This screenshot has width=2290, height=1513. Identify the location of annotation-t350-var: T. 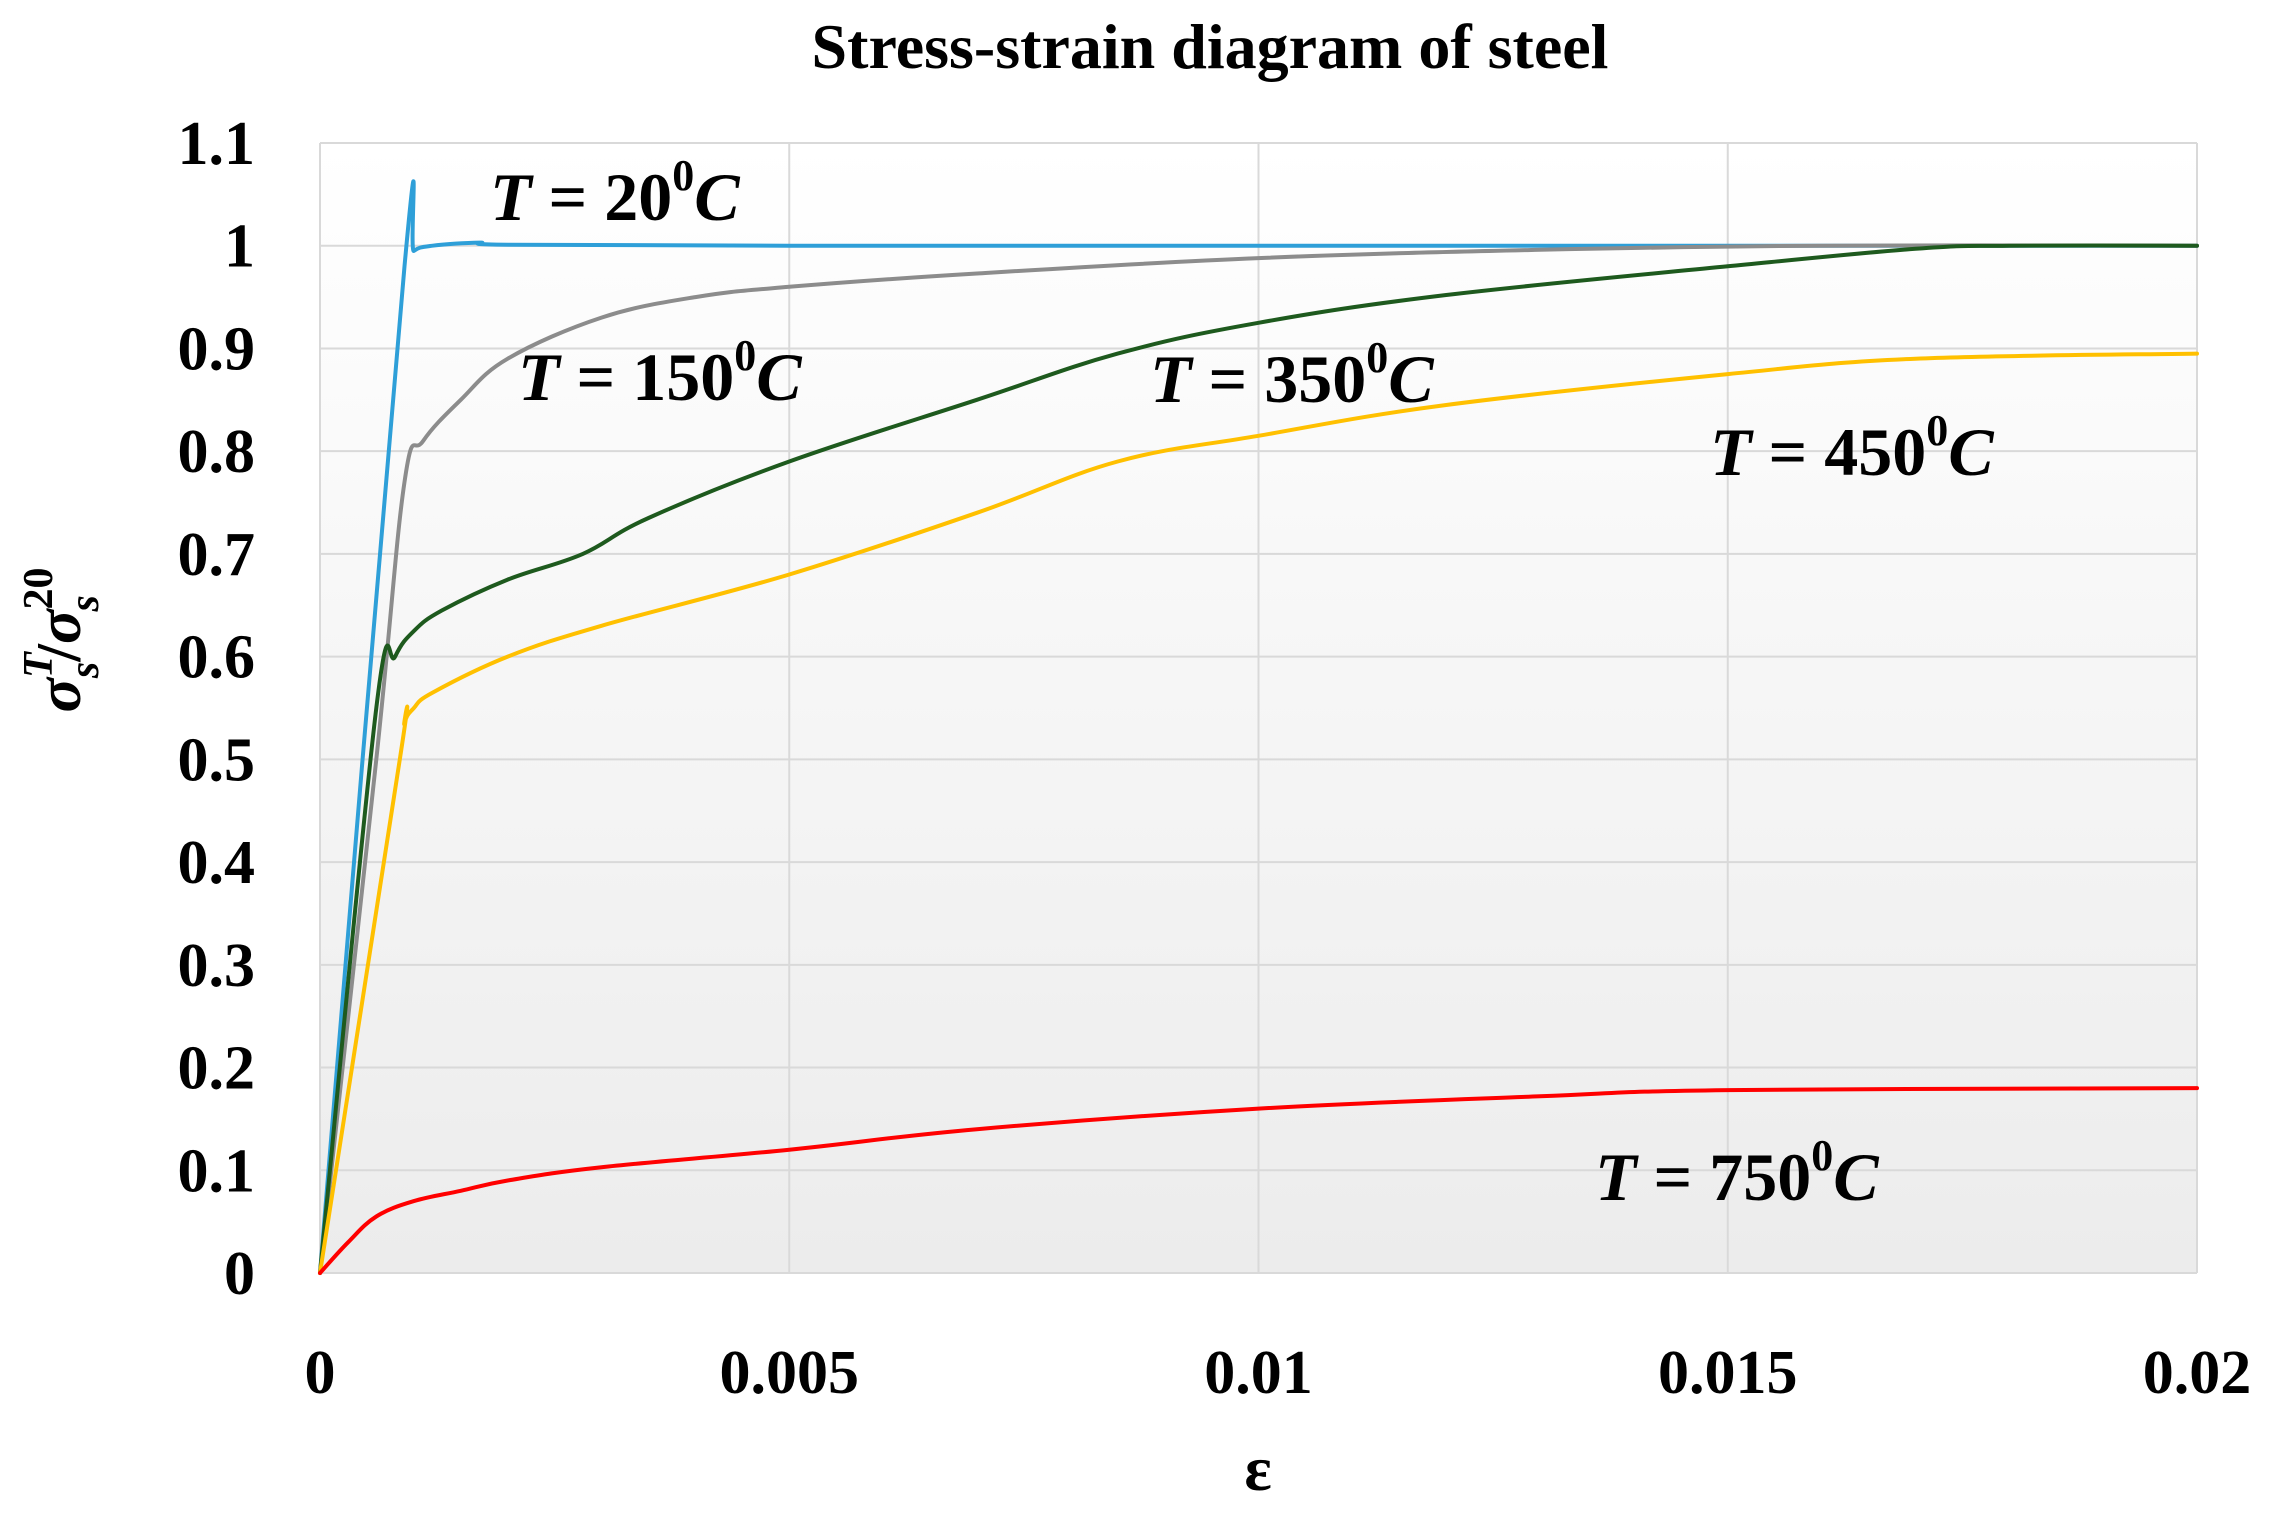
(1172, 379).